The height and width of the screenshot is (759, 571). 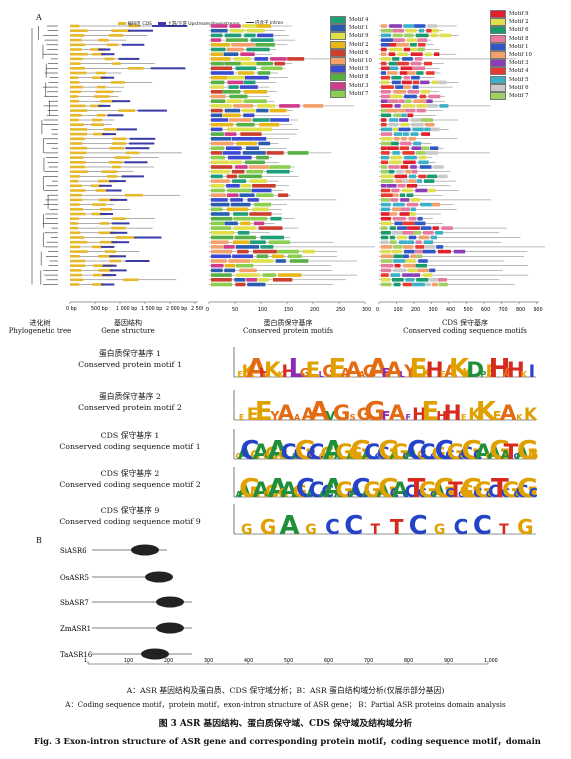 I want to click on logo-letter: T, so click(x=504, y=529).